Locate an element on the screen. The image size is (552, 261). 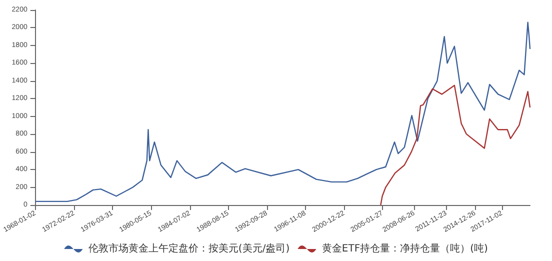
legend-label: 黄金ETF持仓量：净持仓量（吨）(吨) is located at coordinates (405, 248).